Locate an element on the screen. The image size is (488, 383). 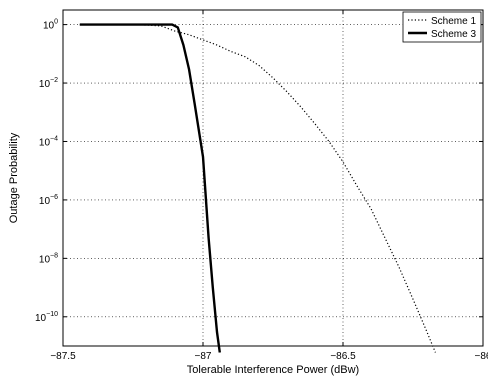
y-tick-label: 10⁻² is located at coordinates (48, 83).